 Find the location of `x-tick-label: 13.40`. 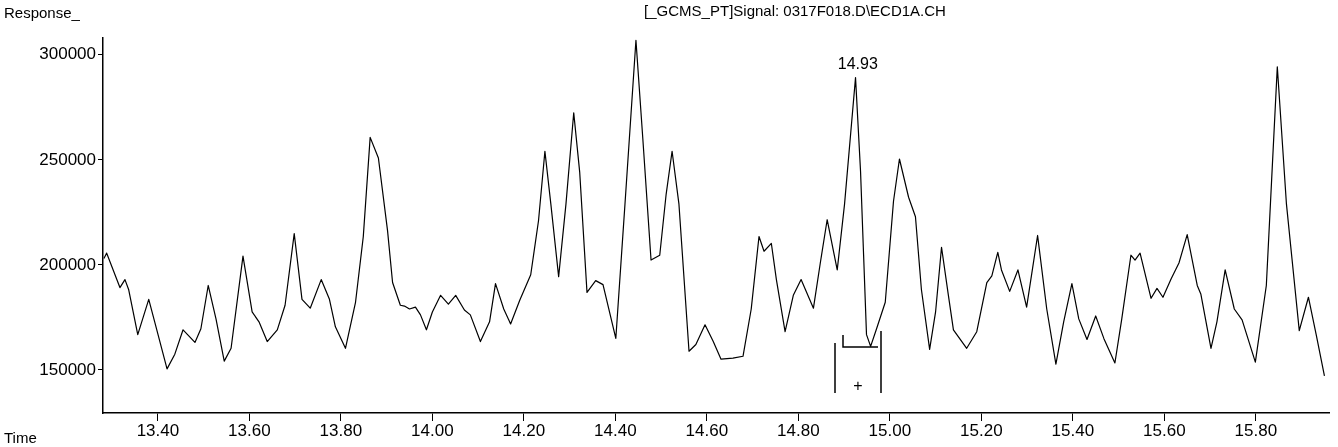

x-tick-label: 13.40 is located at coordinates (158, 430).